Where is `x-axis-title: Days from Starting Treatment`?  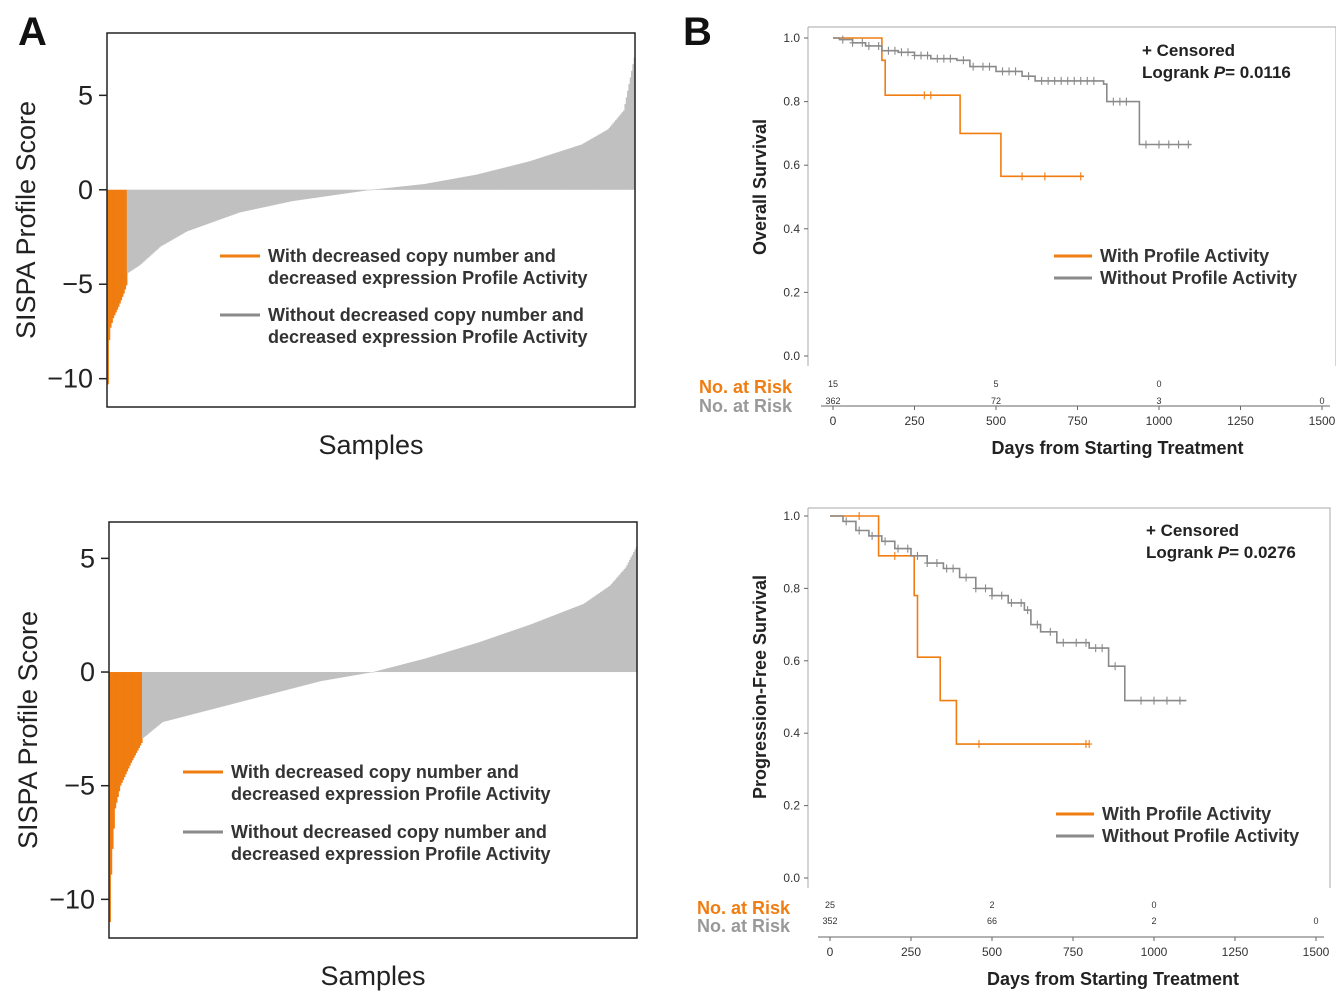 x-axis-title: Days from Starting Treatment is located at coordinates (1117, 448).